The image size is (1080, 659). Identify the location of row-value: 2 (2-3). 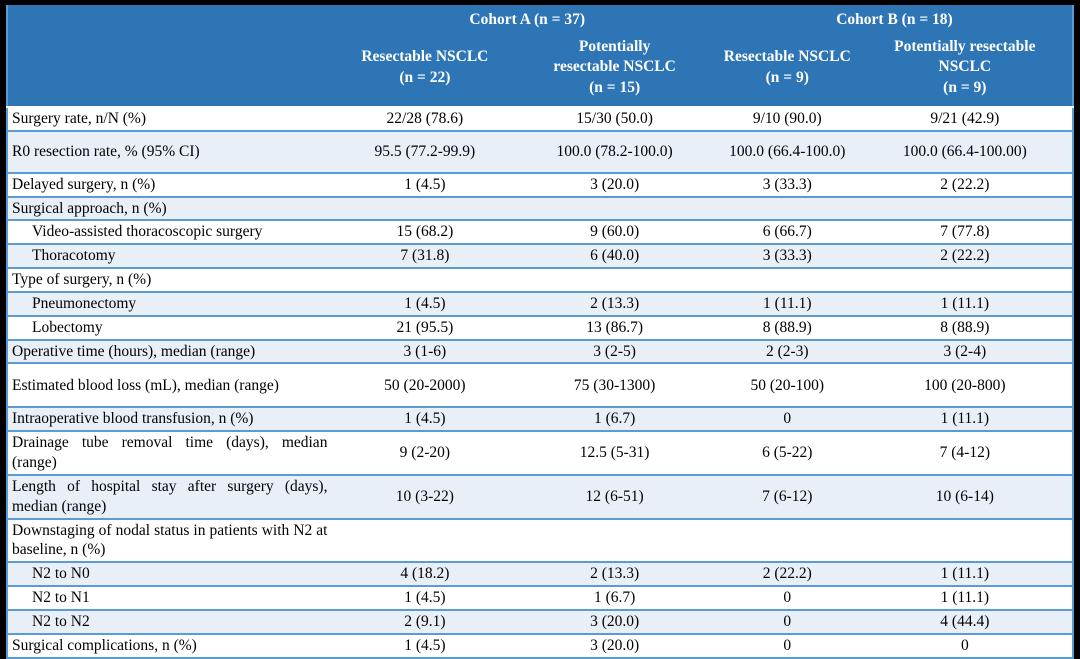
(787, 351).